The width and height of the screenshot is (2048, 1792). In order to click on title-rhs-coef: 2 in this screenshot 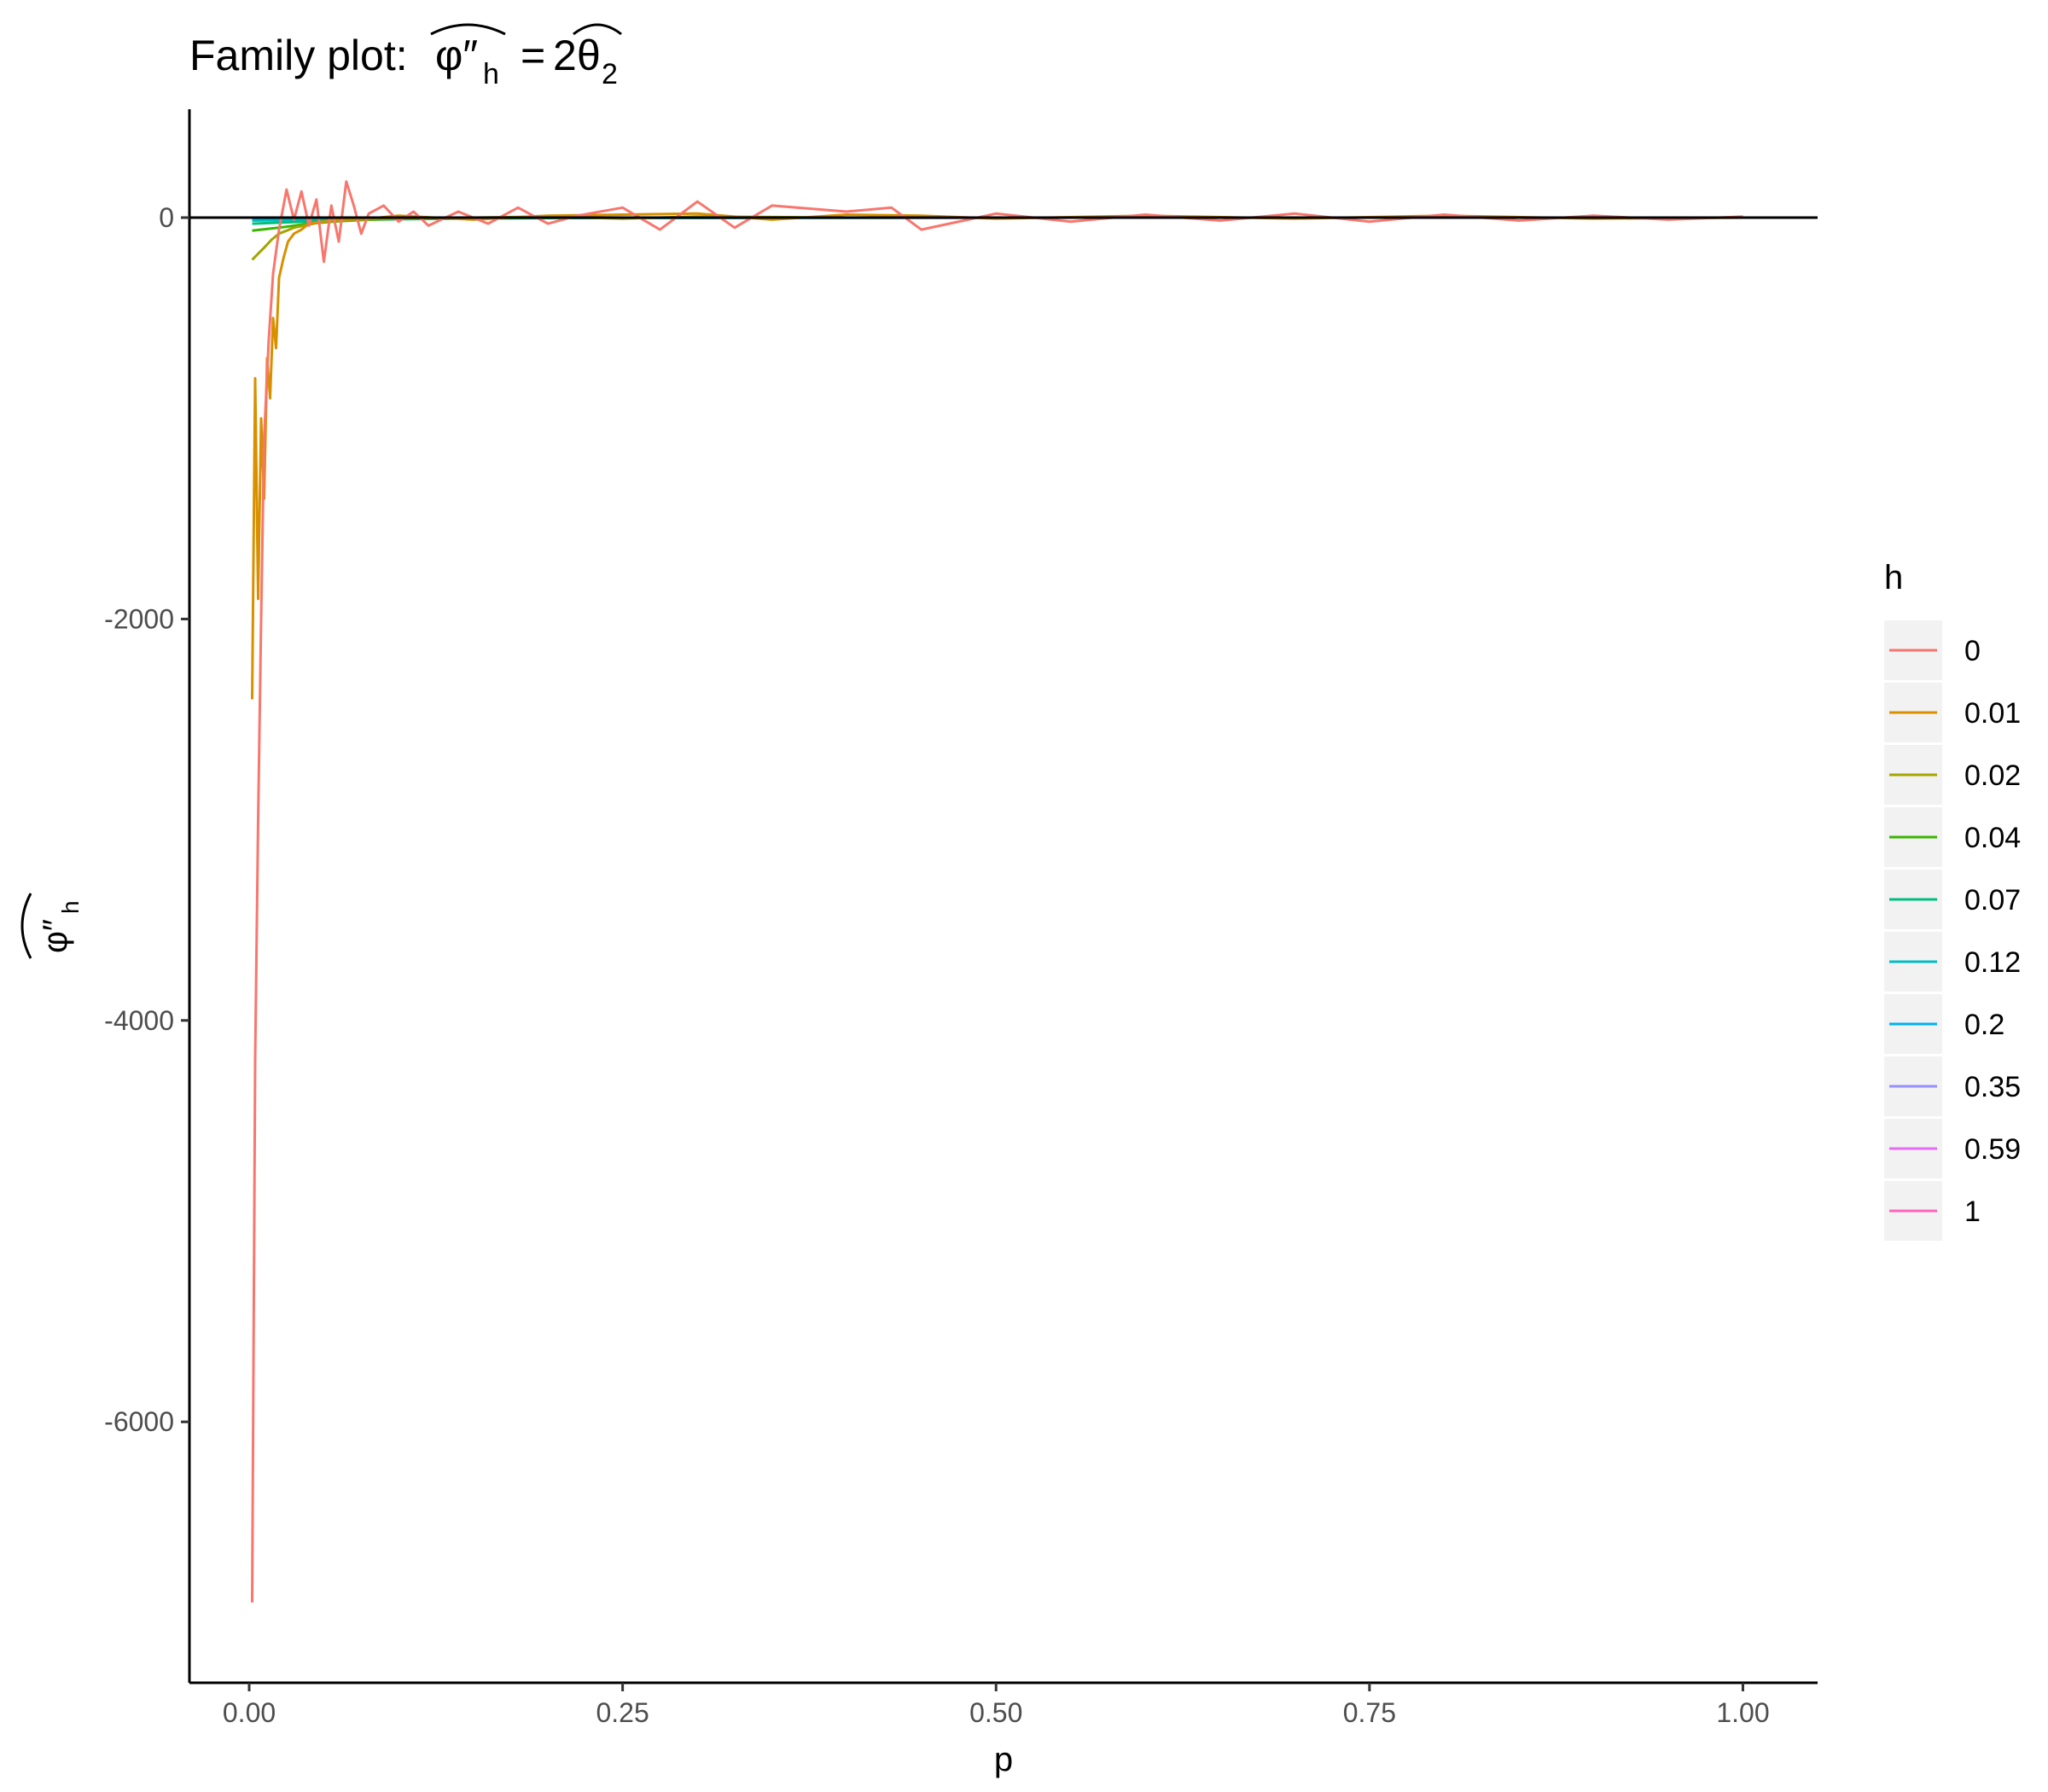, I will do `click(565, 56)`.